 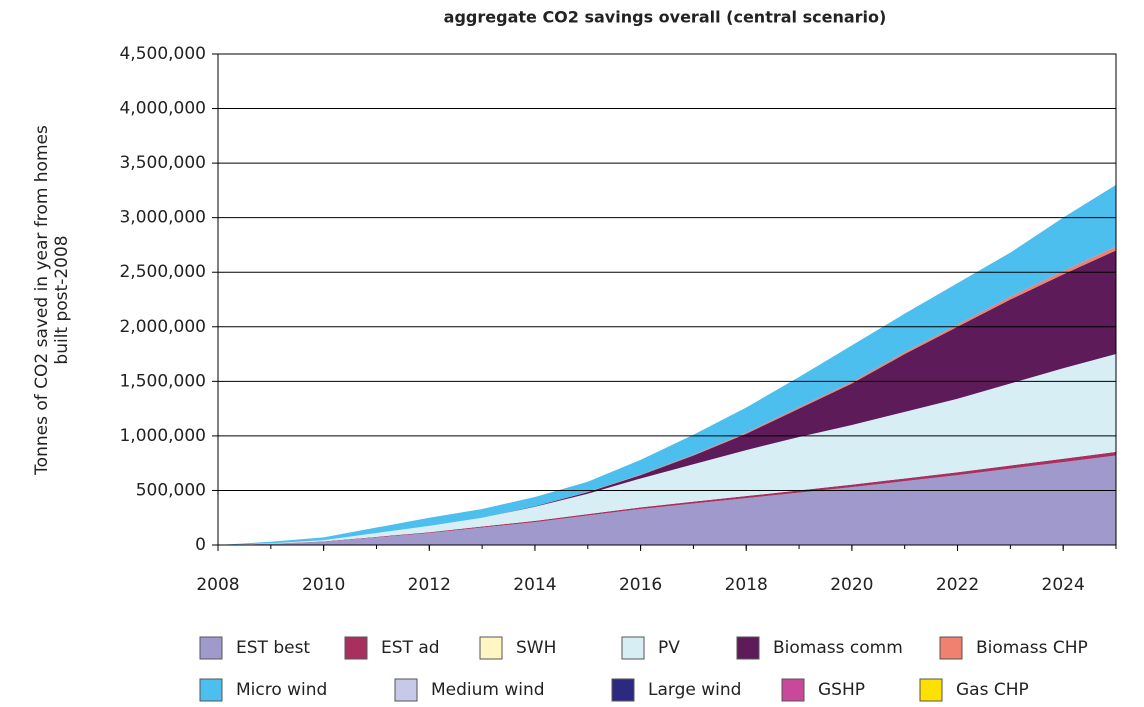 I want to click on y-tick-label: 0, so click(x=200, y=545).